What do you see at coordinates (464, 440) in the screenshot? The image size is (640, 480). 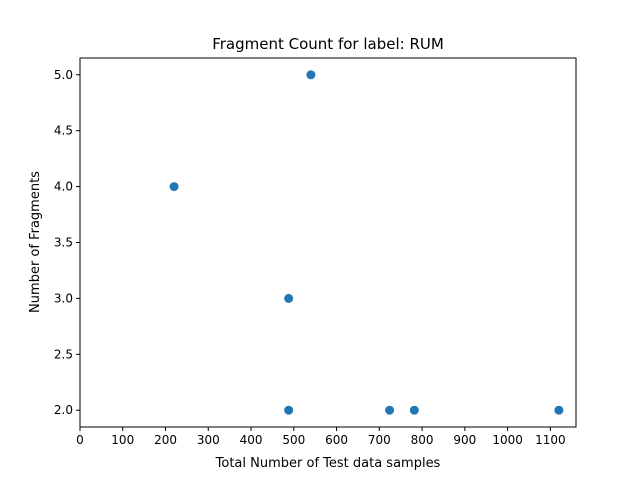 I see `x-tick-label-9: 900` at bounding box center [464, 440].